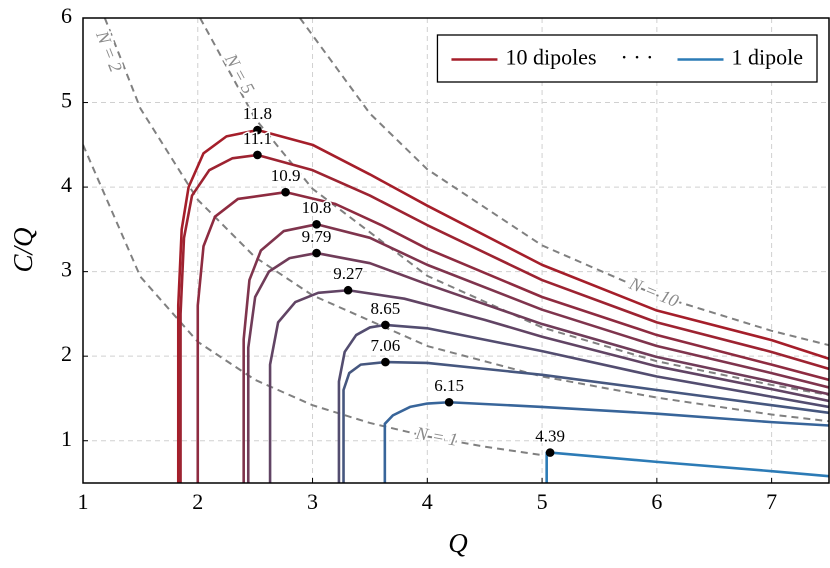  I want to click on x-tick-label: 2, so click(197, 501).